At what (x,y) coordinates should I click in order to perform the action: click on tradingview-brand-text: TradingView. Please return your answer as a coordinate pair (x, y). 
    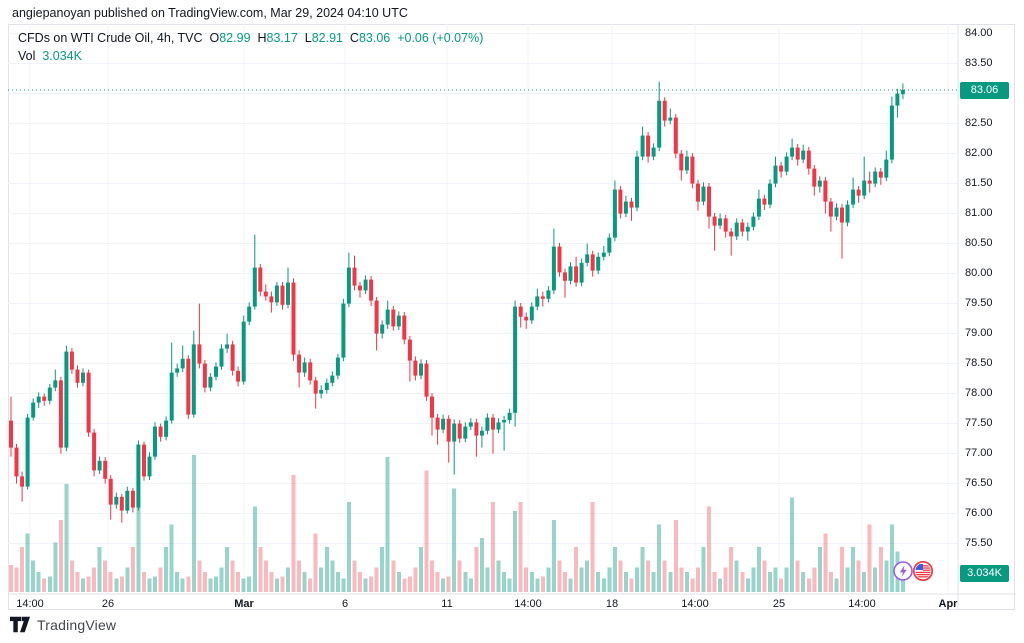
    Looking at the image, I should click on (77, 624).